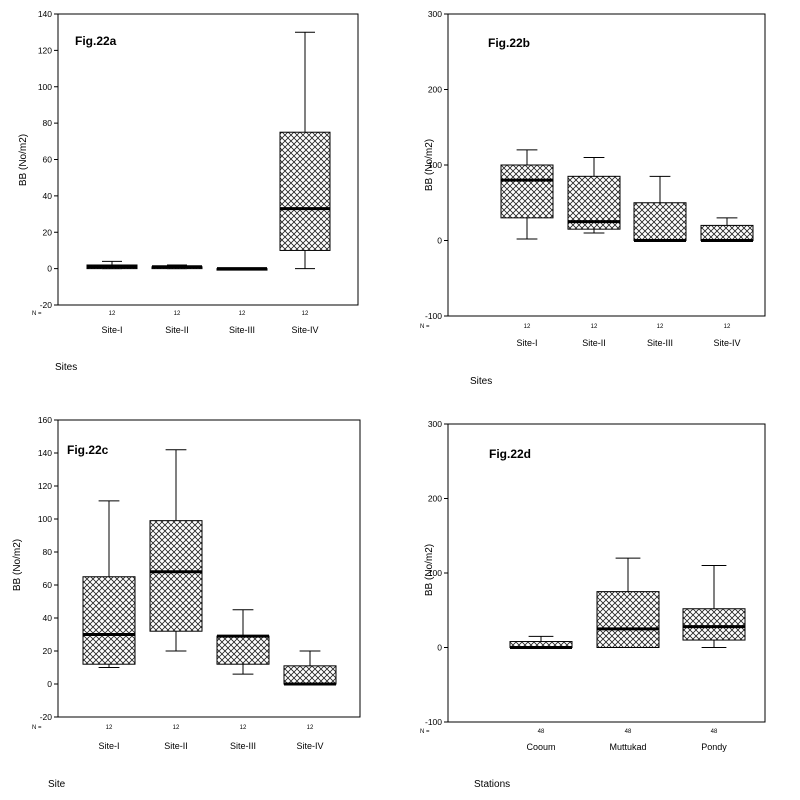 The width and height of the screenshot is (800, 800). Describe the element at coordinates (57, 784) in the screenshot. I see `x-axis-label: Site` at that location.